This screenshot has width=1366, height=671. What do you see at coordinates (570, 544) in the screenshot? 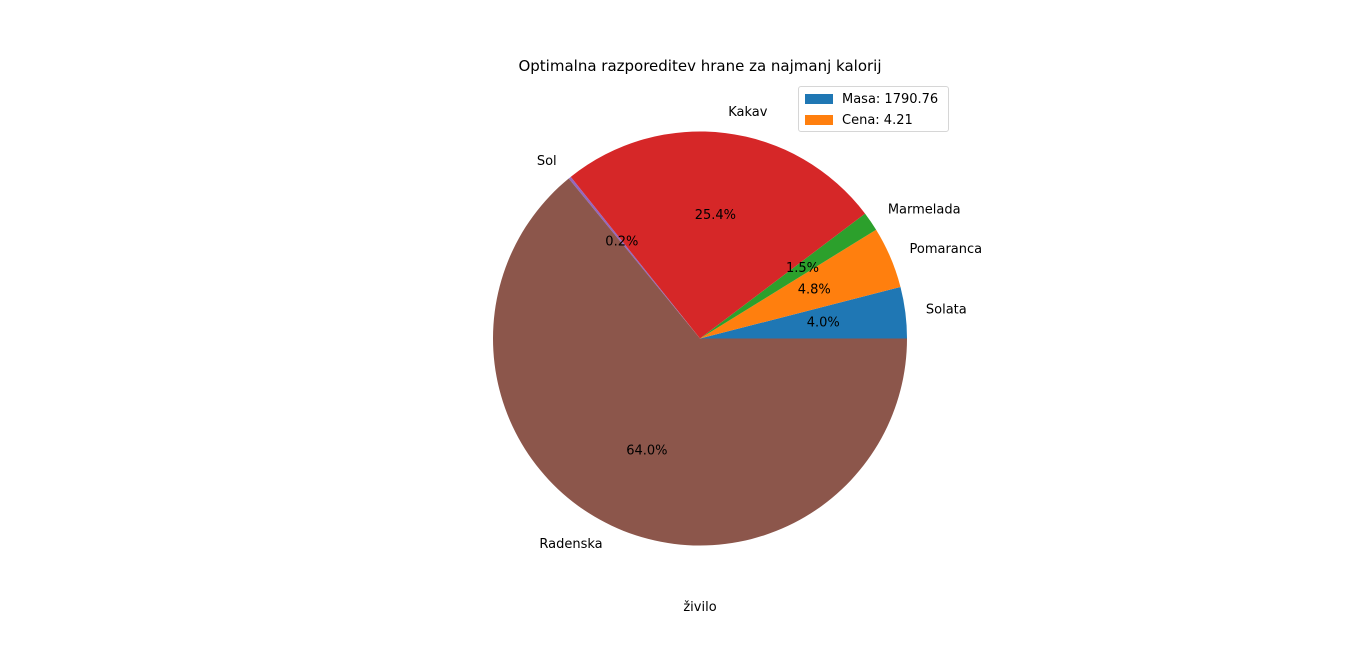
I see `pie-category-label: Radenska` at bounding box center [570, 544].